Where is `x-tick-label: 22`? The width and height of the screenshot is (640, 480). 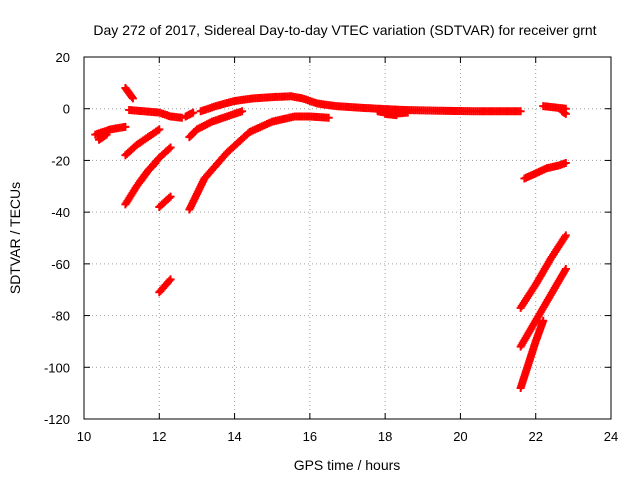
x-tick-label: 22 is located at coordinates (535, 436).